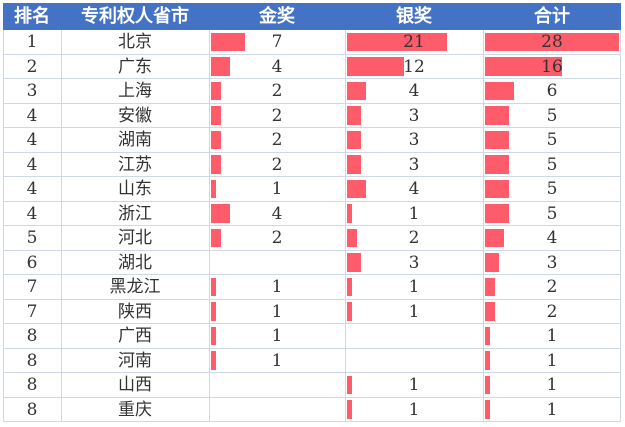 The image size is (625, 427). What do you see at coordinates (312, 385) in the screenshot?
I see `table-row: 8 山西 1 1` at bounding box center [312, 385].